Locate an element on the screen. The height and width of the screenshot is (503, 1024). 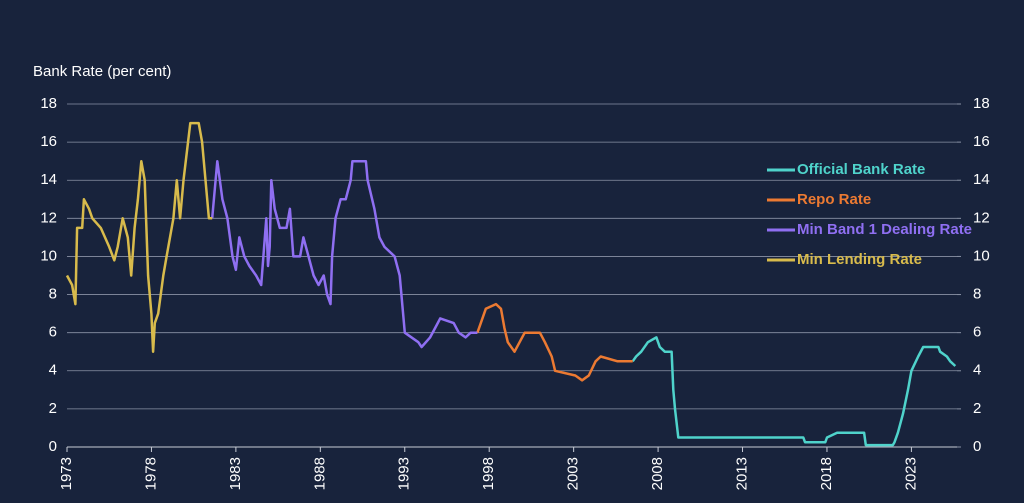
x-tick-label: 1998 is located at coordinates (488, 473).